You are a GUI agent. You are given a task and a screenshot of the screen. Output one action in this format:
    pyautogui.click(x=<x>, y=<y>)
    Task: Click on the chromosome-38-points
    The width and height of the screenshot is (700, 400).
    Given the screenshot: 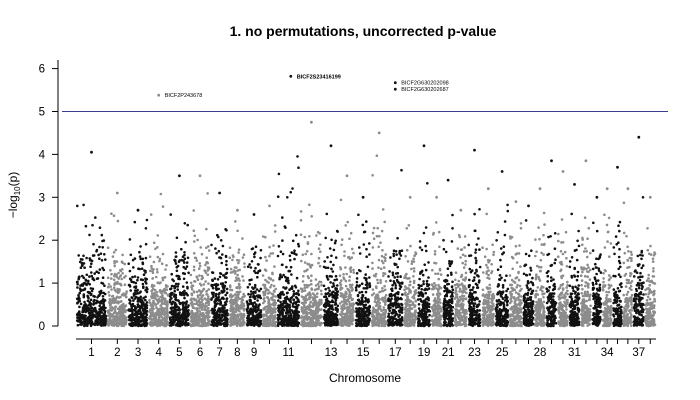 What is the action you would take?
    pyautogui.click(x=650, y=277)
    